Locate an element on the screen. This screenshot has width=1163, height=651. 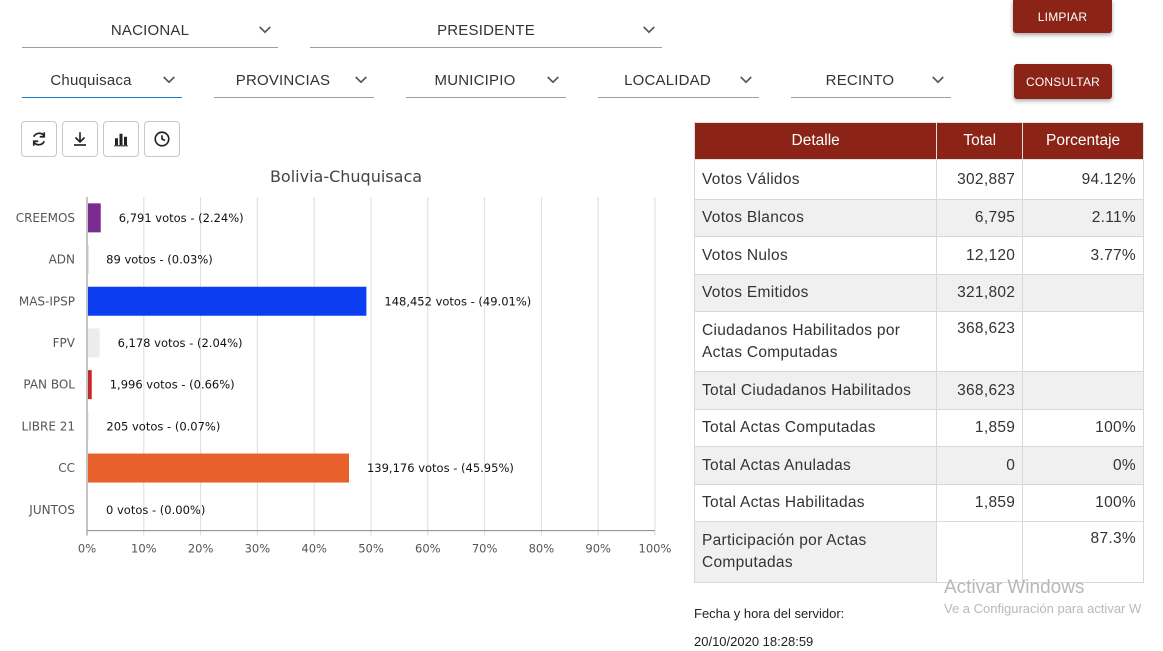
download-button is located at coordinates (80, 139).